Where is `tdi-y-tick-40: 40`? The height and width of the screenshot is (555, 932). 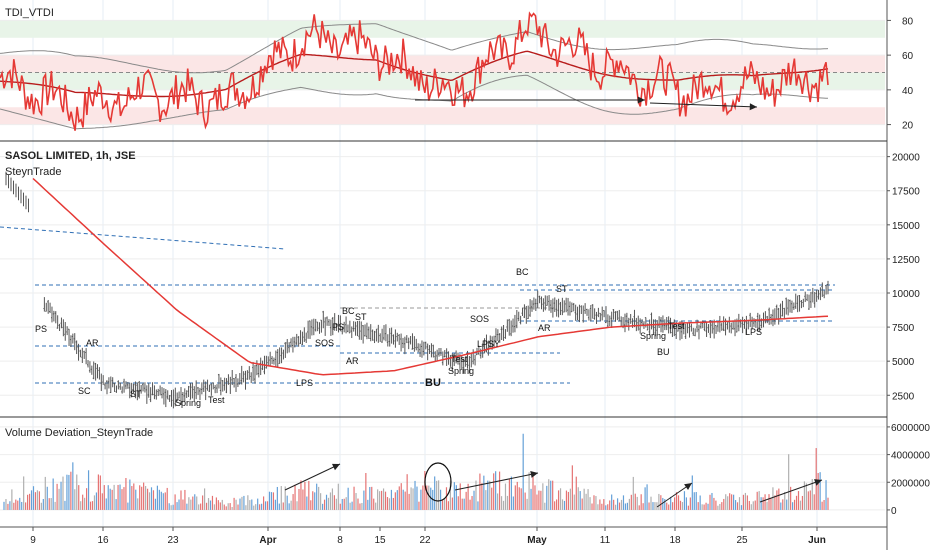 tdi-y-tick-40: 40 is located at coordinates (908, 91).